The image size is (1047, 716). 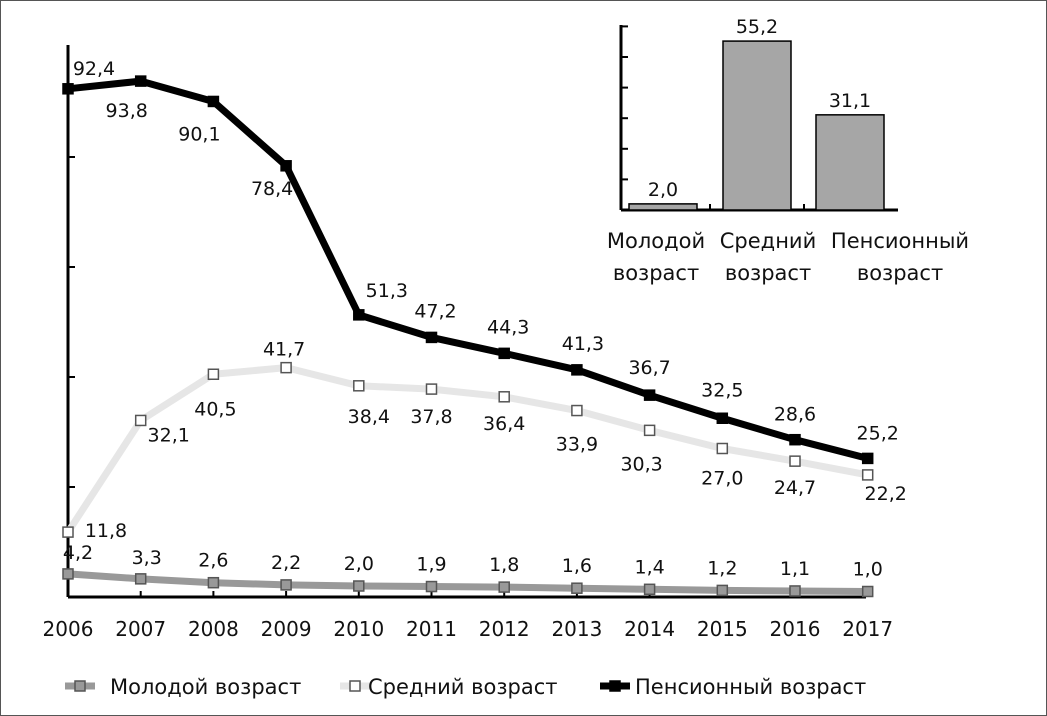 What do you see at coordinates (795, 415) in the screenshot?
I see `data-label: 28,6` at bounding box center [795, 415].